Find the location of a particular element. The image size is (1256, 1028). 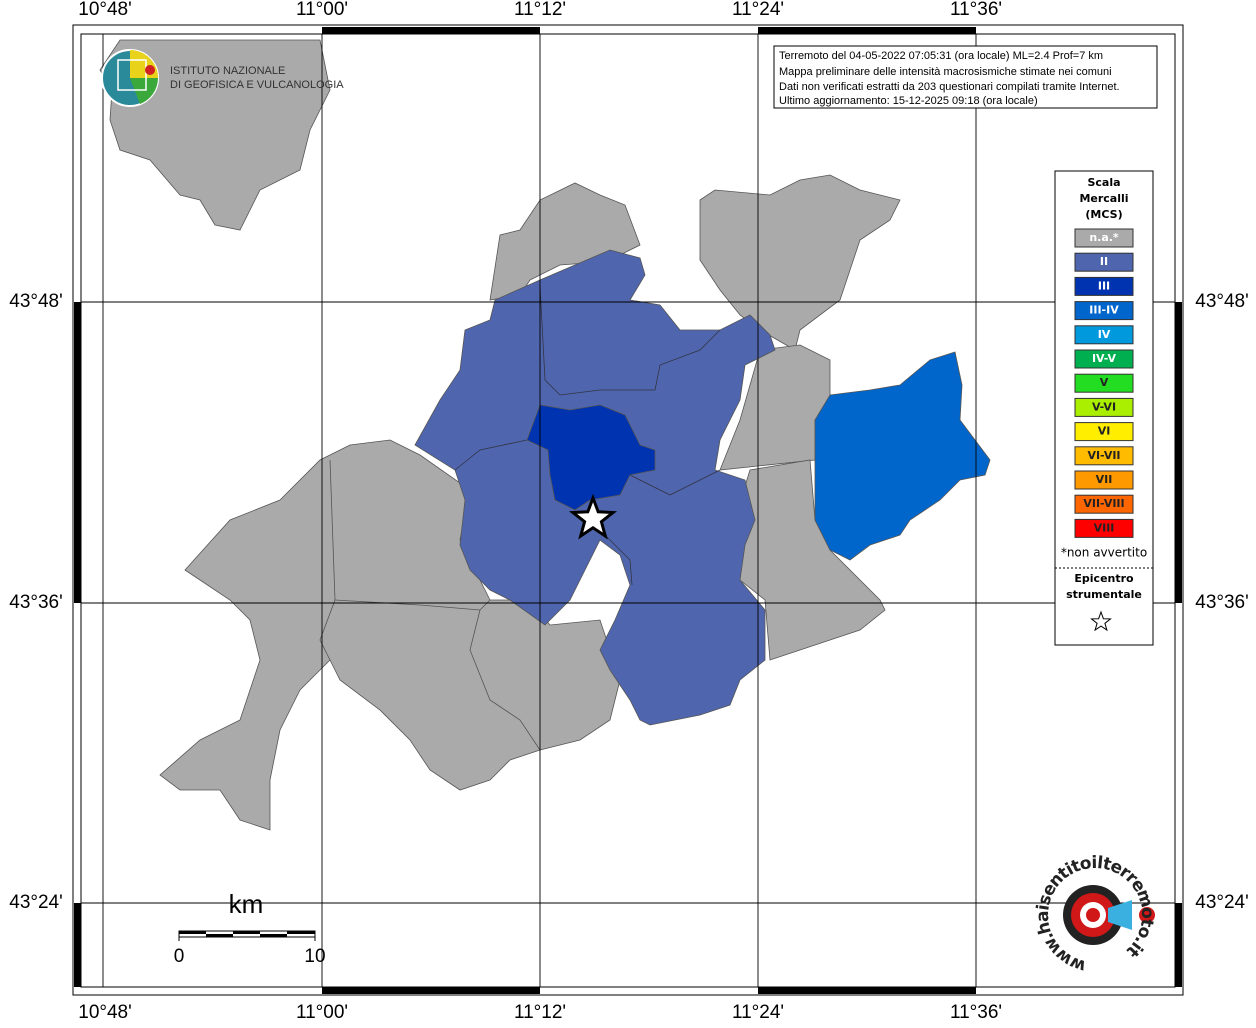

scale-label: 10 is located at coordinates (314, 956).